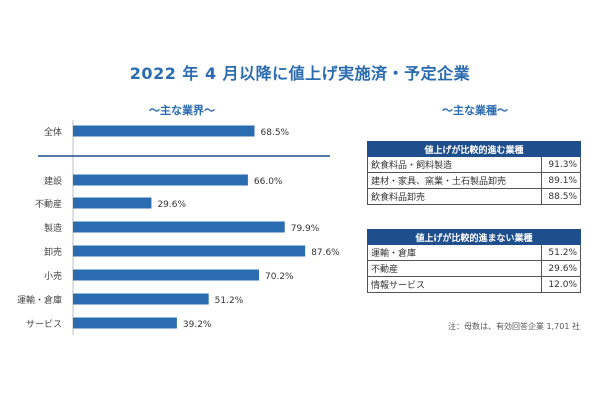  What do you see at coordinates (561, 164) in the screenshot?
I see `row-value: 91.3%` at bounding box center [561, 164].